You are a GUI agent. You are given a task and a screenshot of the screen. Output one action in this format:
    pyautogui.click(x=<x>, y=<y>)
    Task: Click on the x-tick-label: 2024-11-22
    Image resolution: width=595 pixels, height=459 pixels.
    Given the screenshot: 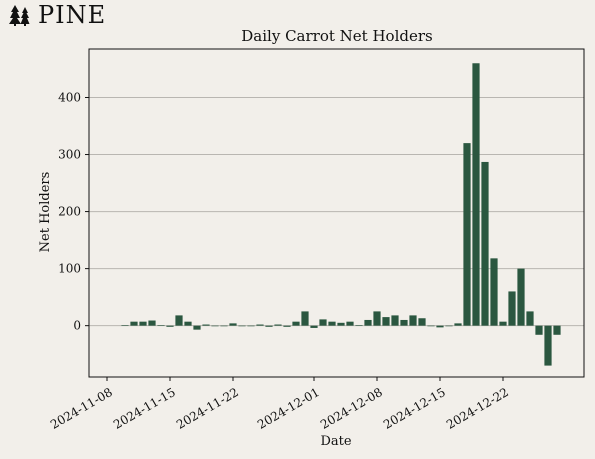 What is the action you would take?
    pyautogui.click(x=207, y=408)
    